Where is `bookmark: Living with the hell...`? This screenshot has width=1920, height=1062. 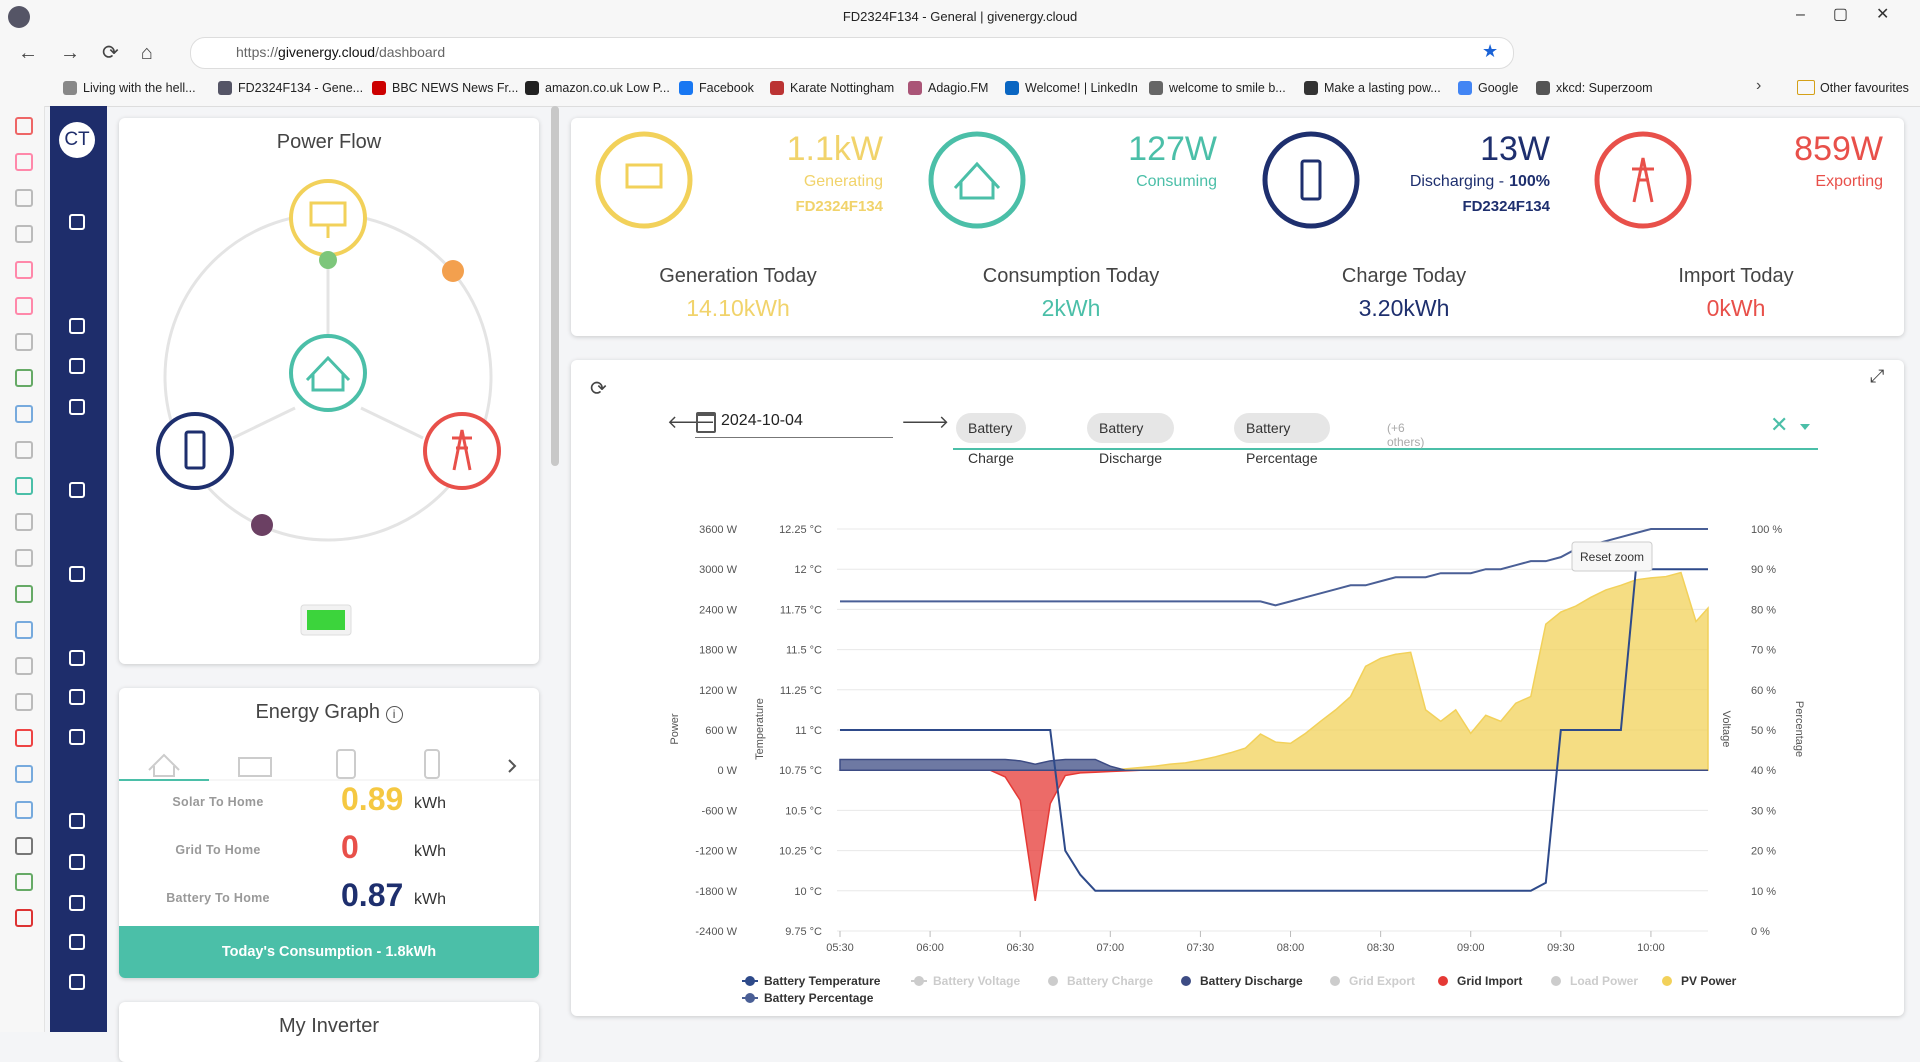
bookmark: Living with the hell... is located at coordinates (139, 88).